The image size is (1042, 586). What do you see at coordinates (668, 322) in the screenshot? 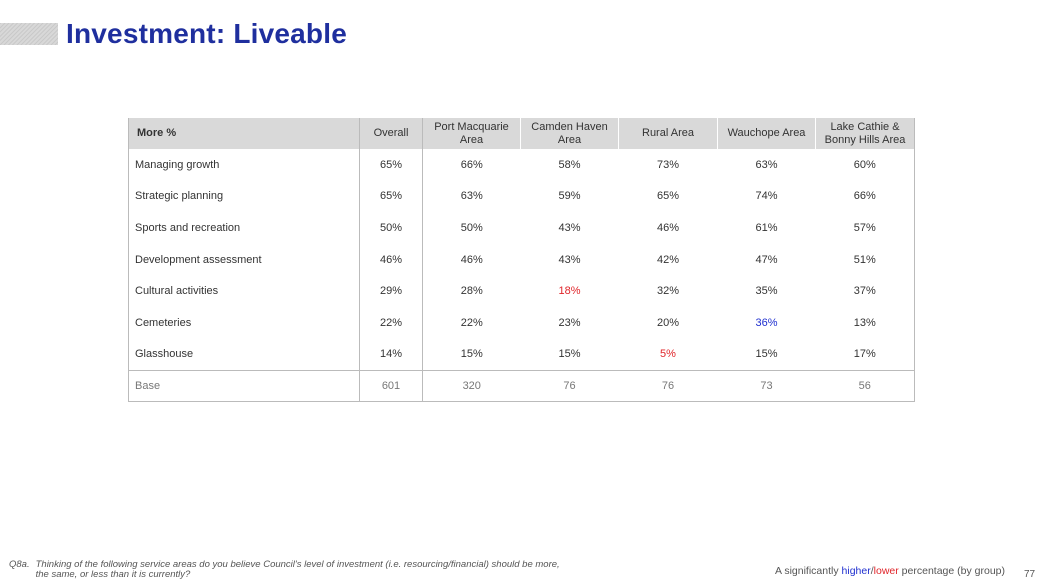
I see `table-cell: 20%` at bounding box center [668, 322].